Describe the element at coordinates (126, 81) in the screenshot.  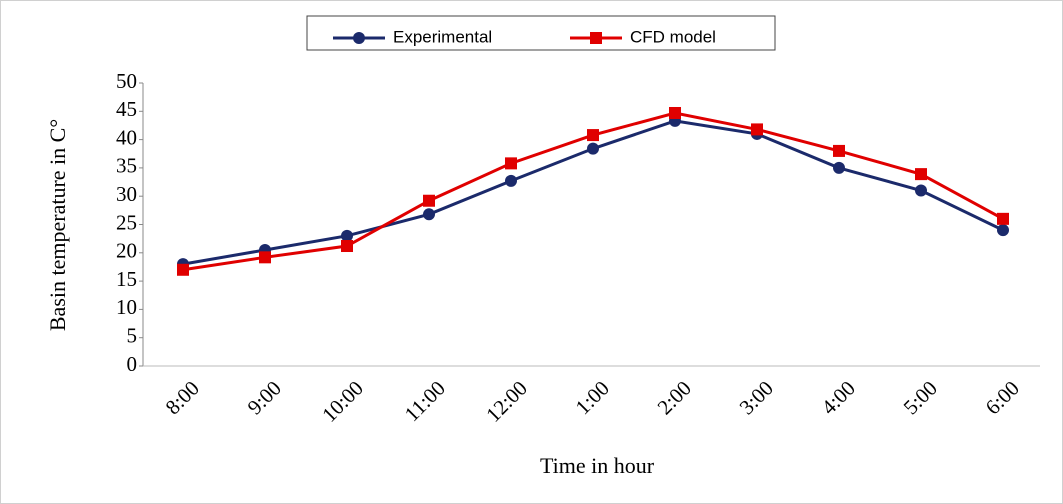
I see `y-tick-label: 50` at that location.